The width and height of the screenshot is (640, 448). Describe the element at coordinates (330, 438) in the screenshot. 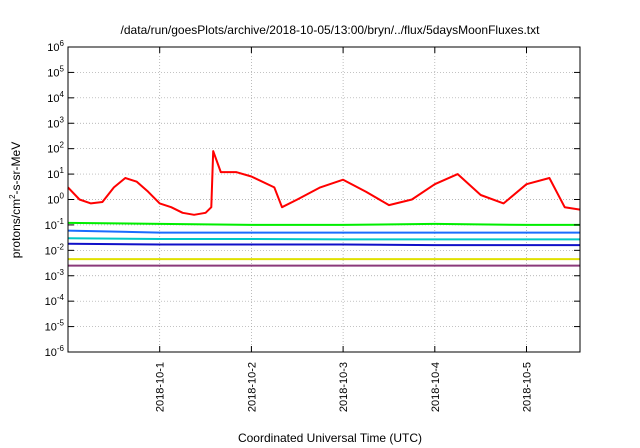

I see `x-axis-label: Coordinated Universal Time (UTC)` at that location.